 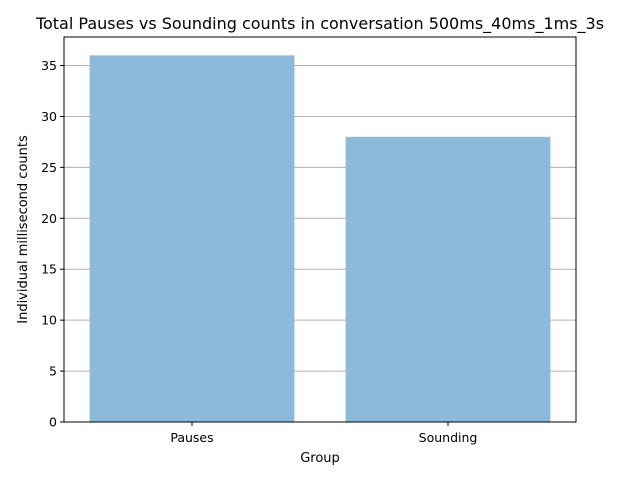 I want to click on y-axis-ticks: 0 5 10 15 20 25 30 35, so click(x=52, y=244).